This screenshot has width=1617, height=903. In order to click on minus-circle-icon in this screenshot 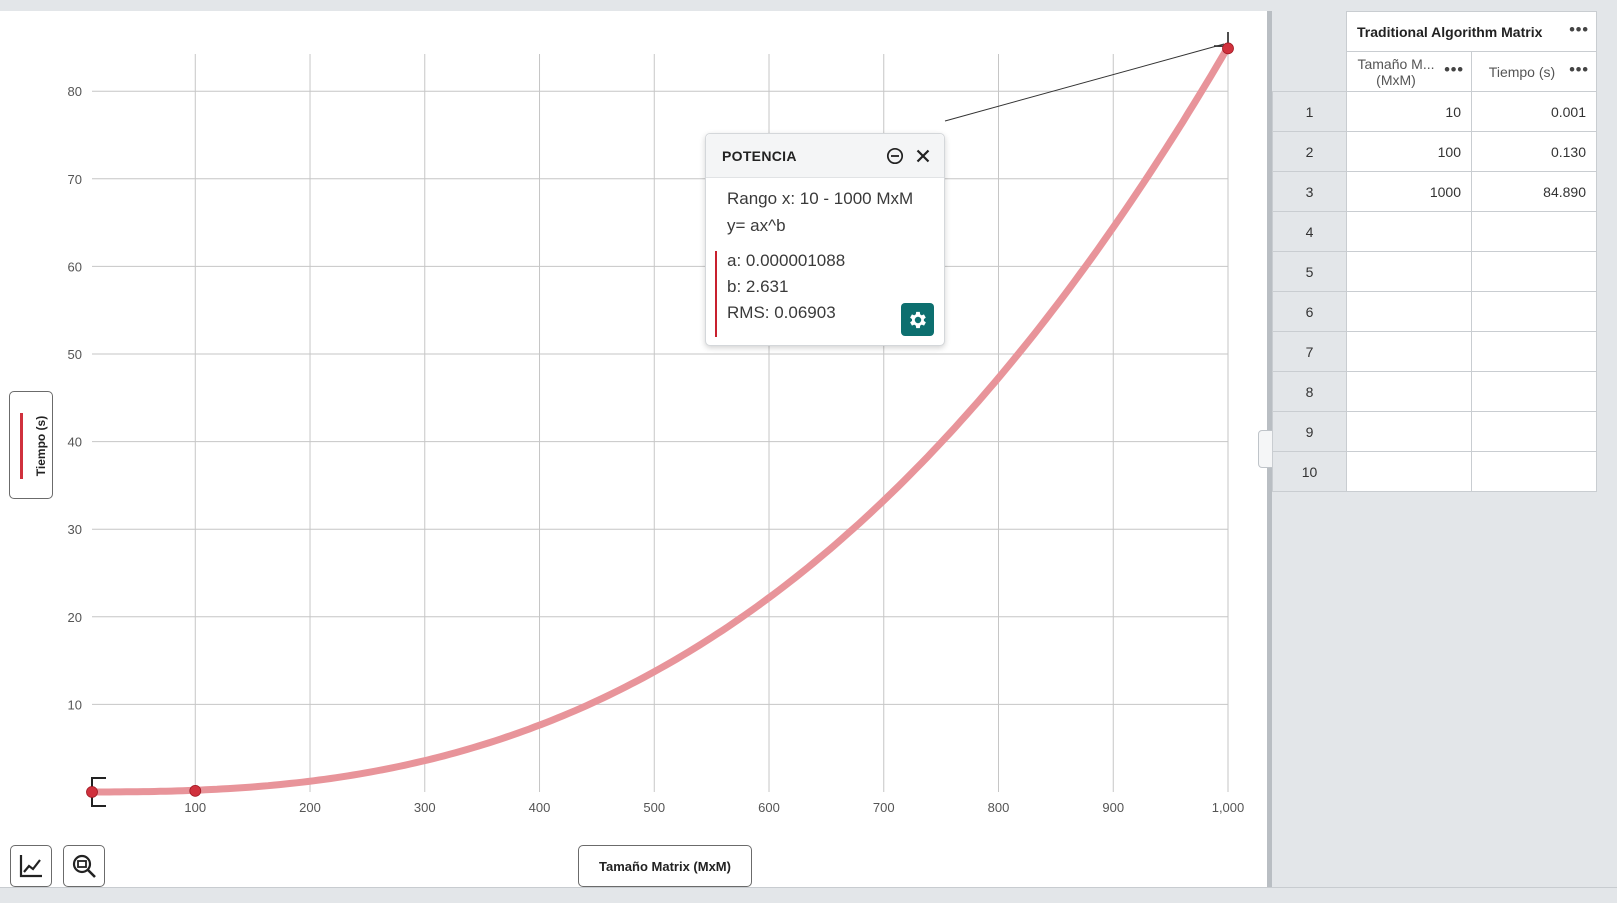, I will do `click(895, 156)`.